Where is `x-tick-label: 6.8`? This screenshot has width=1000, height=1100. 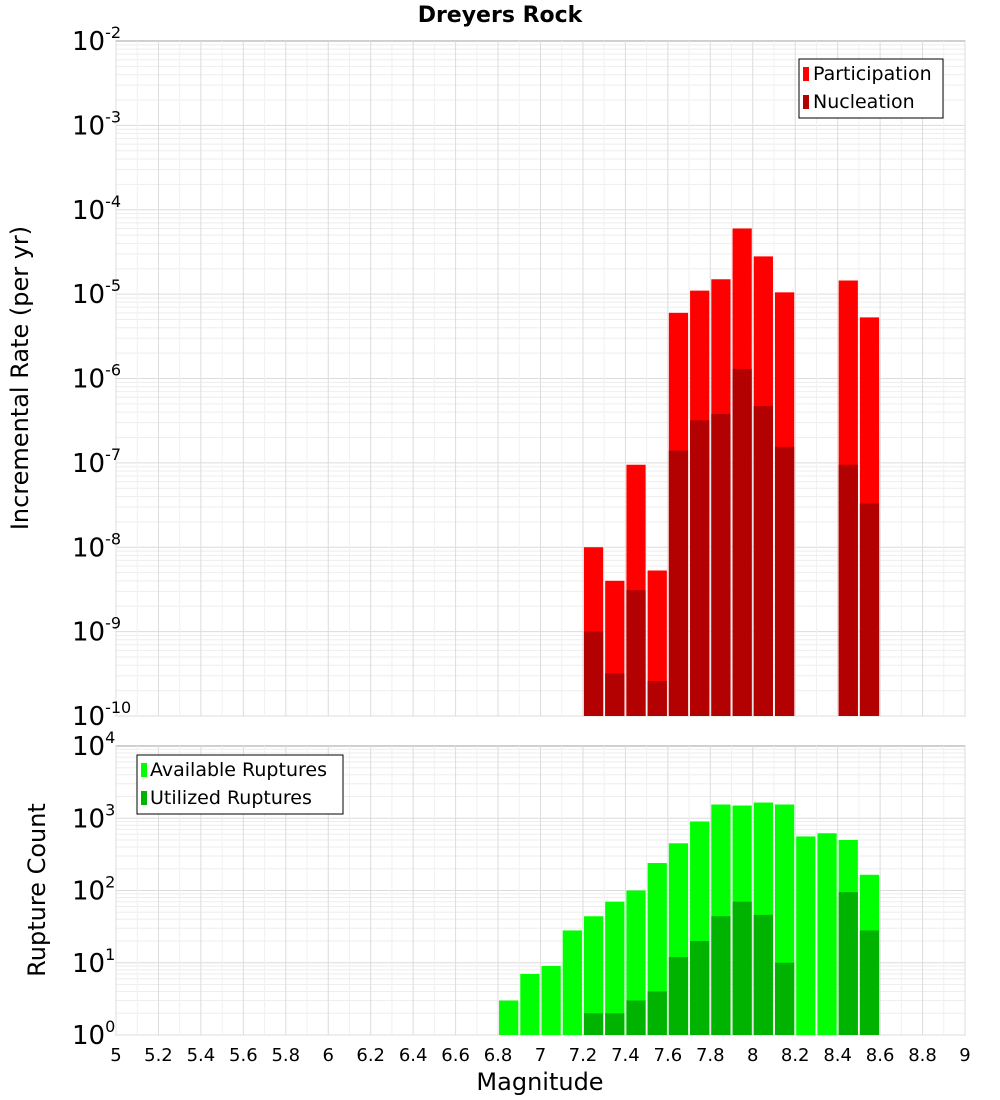 x-tick-label: 6.8 is located at coordinates (498, 1055).